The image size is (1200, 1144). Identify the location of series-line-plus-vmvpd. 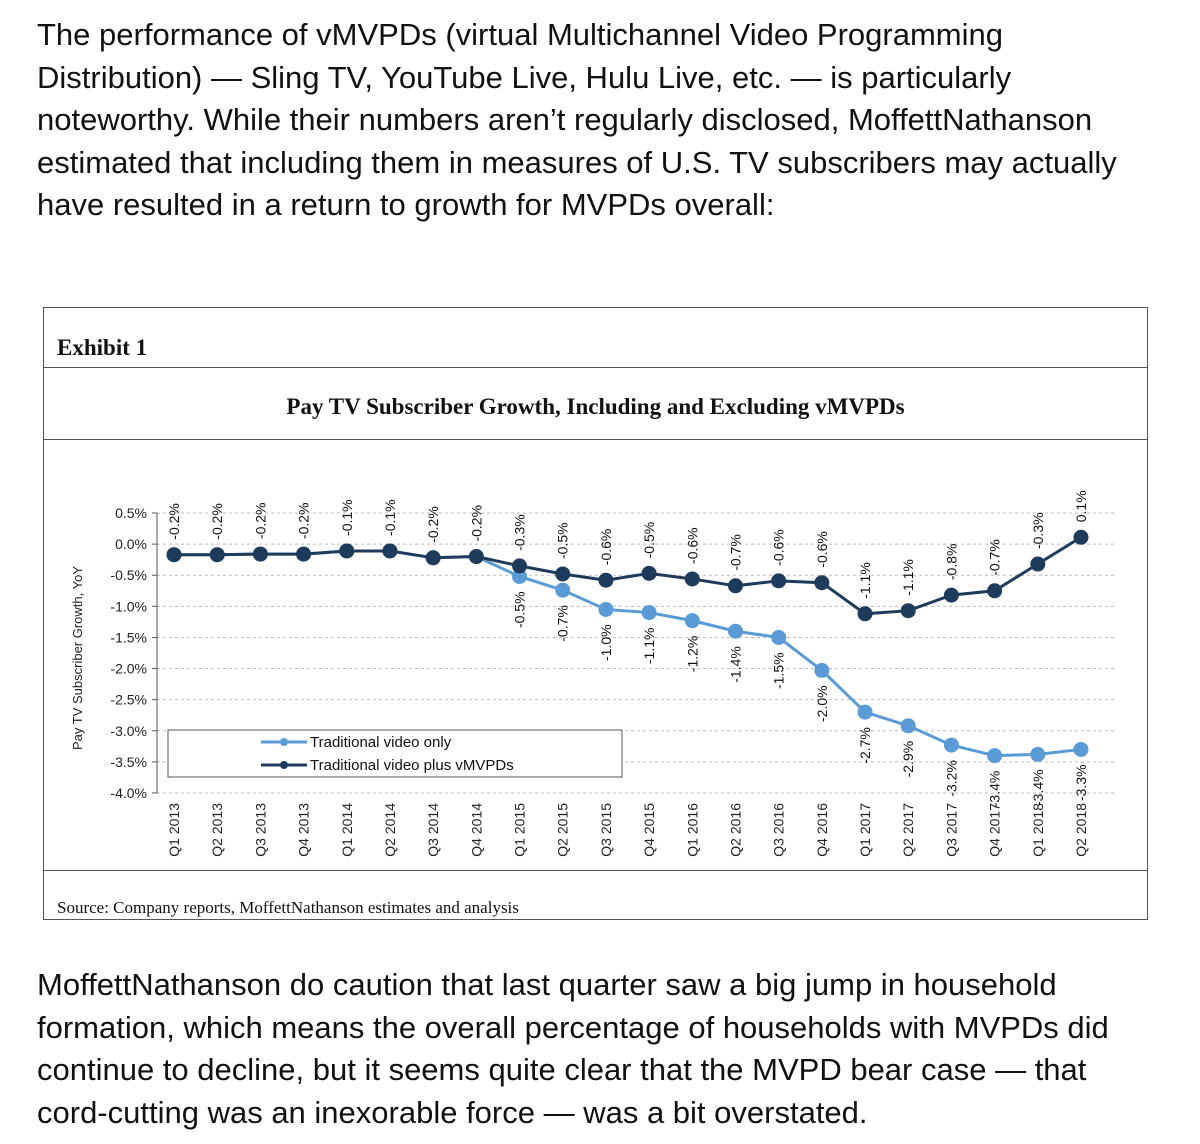
(628, 575).